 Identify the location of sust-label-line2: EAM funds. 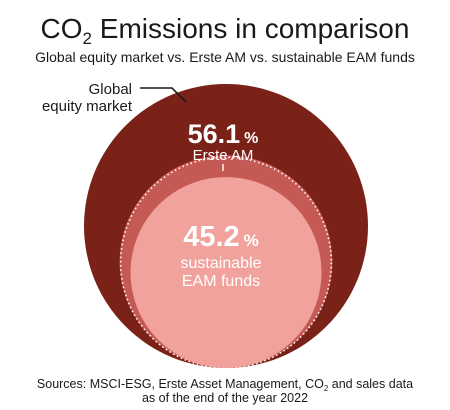
(221, 281).